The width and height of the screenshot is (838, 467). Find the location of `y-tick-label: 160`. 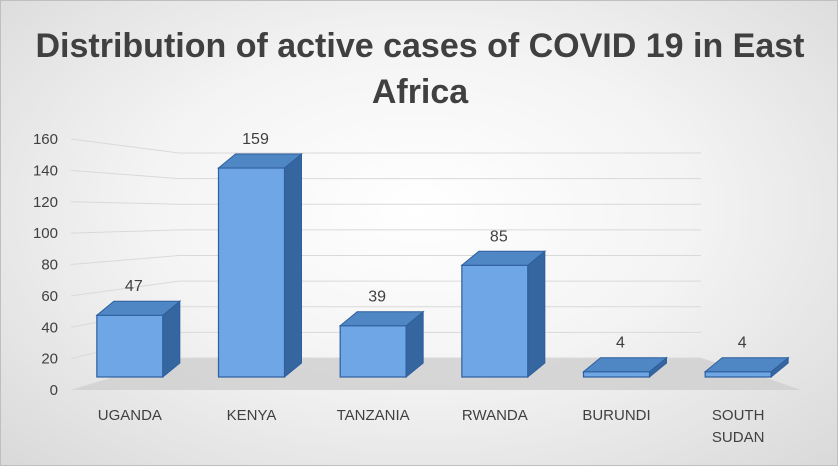

y-tick-label: 160 is located at coordinates (45, 139).